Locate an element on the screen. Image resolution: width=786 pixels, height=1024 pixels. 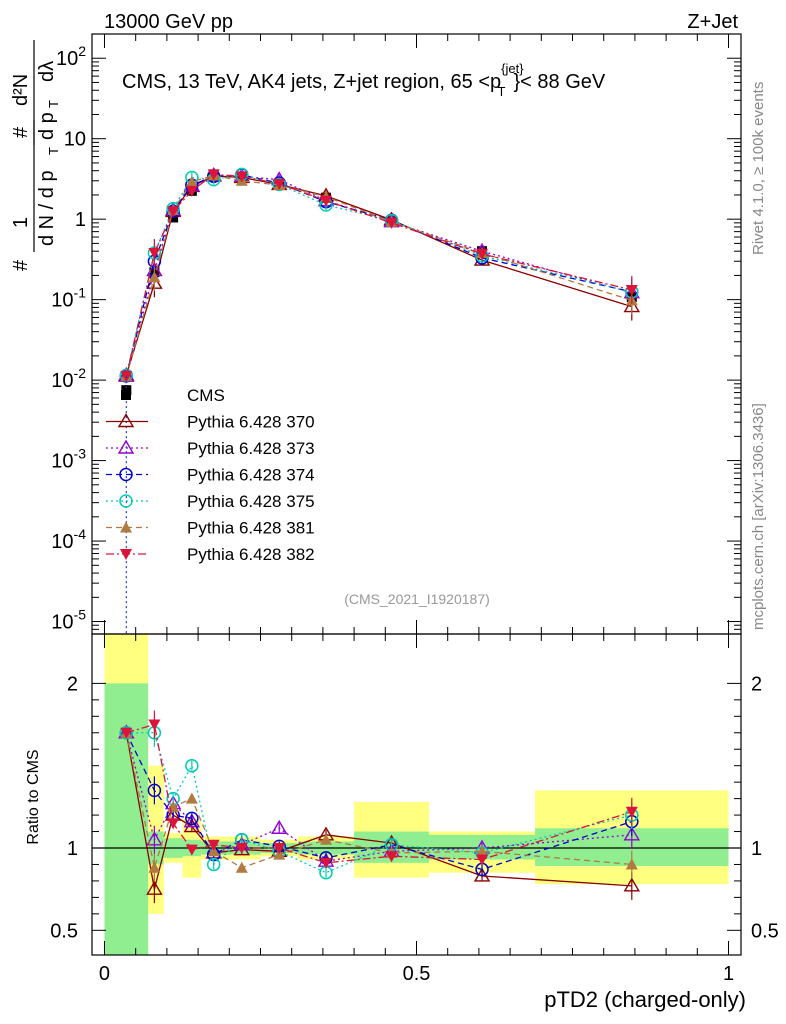
ratio-y-tick-label-left: 0.5 is located at coordinates (64, 931).